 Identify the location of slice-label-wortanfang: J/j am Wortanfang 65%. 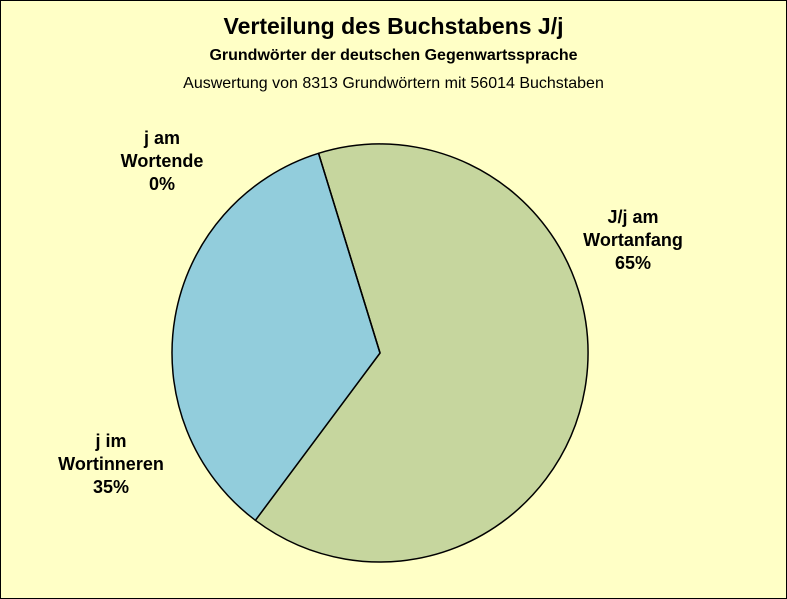
(633, 240).